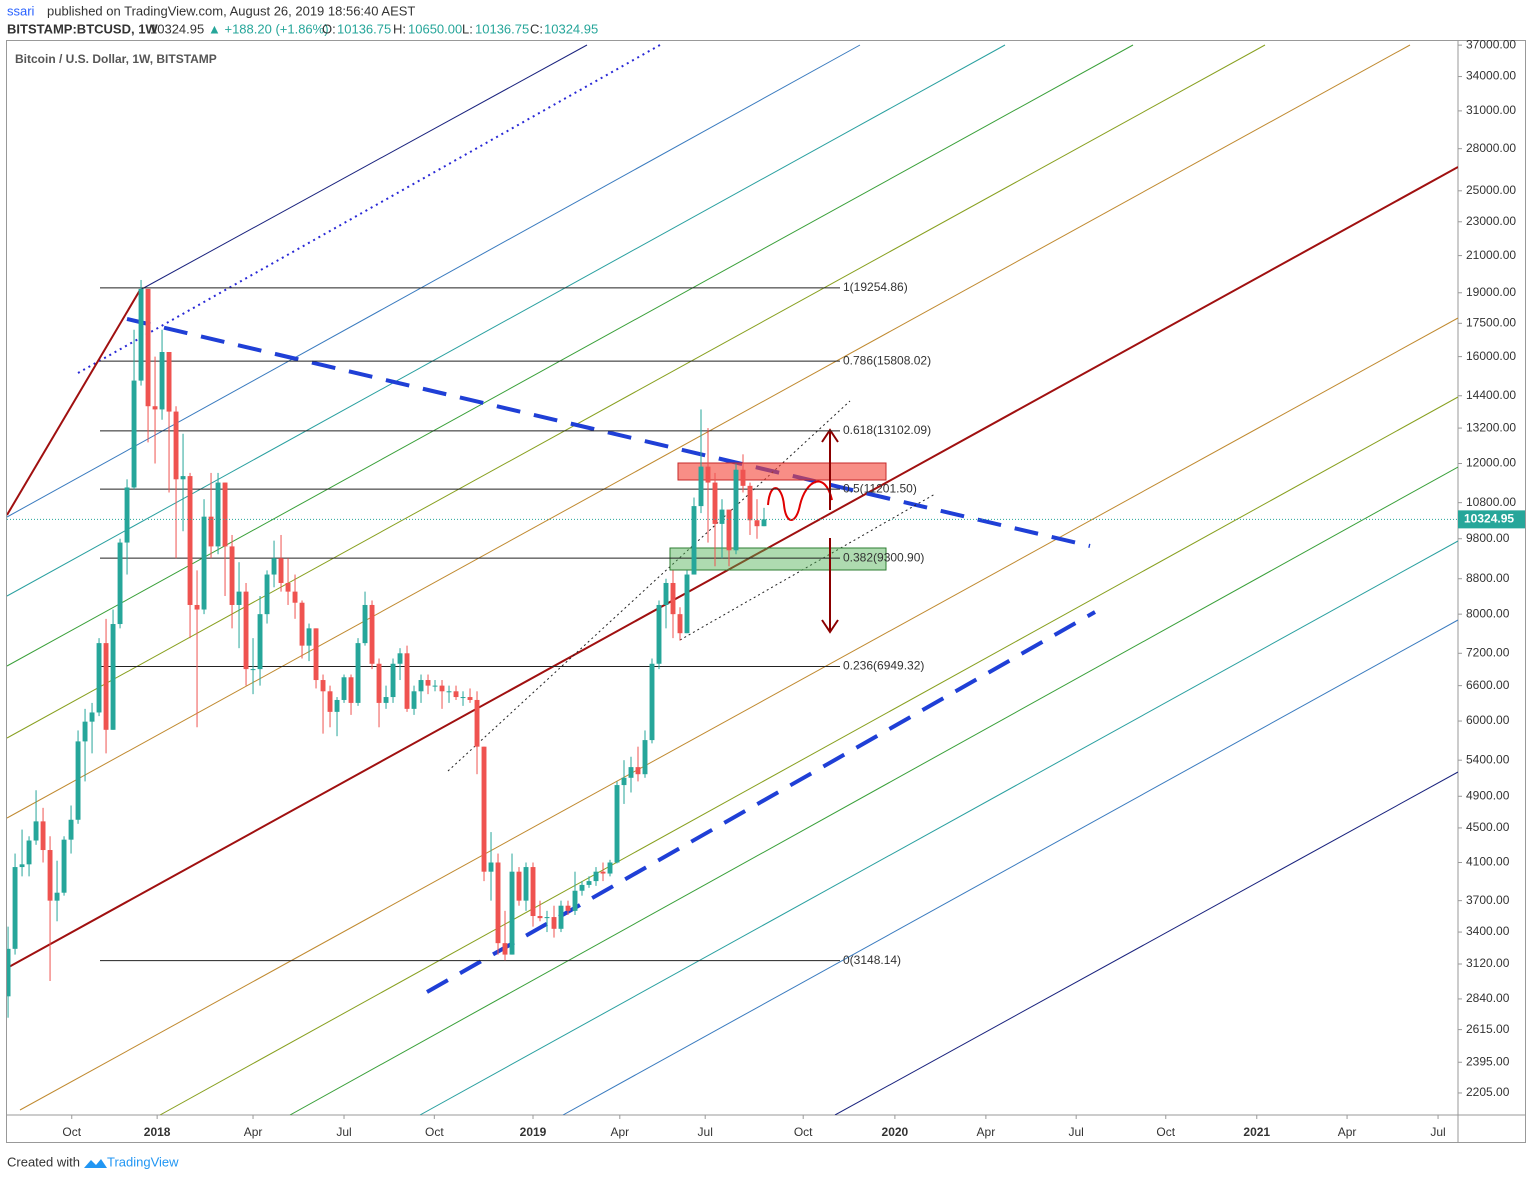 The image size is (1532, 1186). Describe the element at coordinates (1488, 862) in the screenshot. I see `y-tick-label: 4100.00` at that location.